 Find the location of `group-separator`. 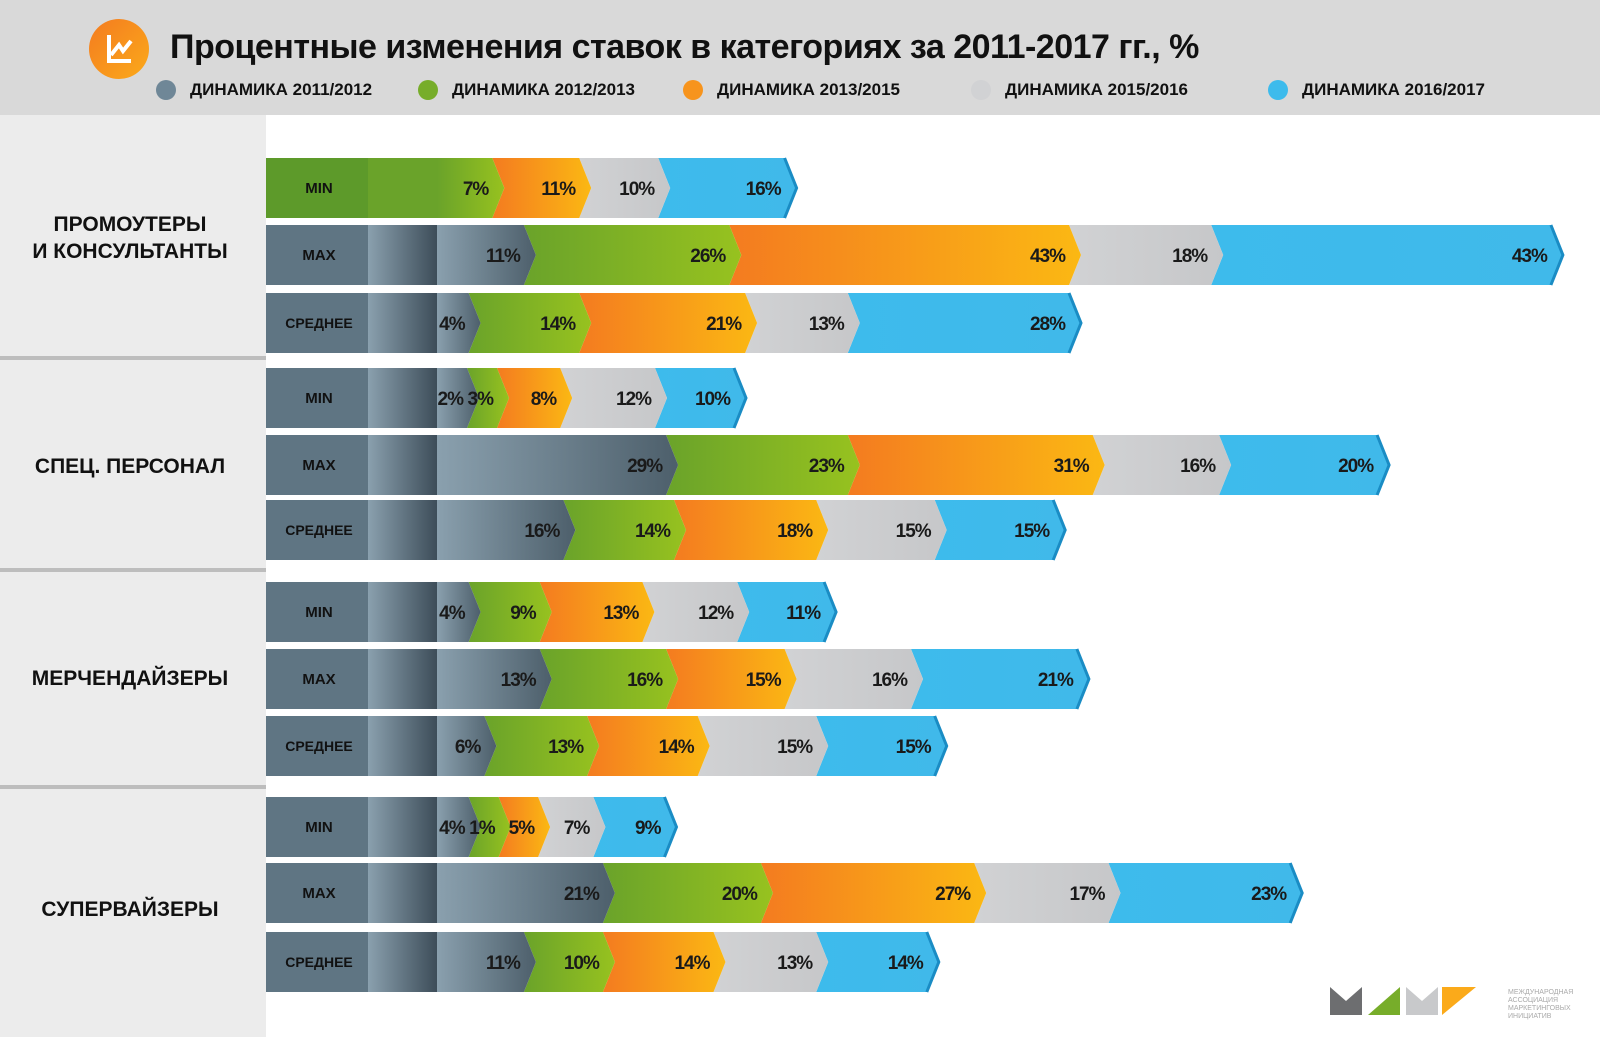

group-separator is located at coordinates (133, 358).